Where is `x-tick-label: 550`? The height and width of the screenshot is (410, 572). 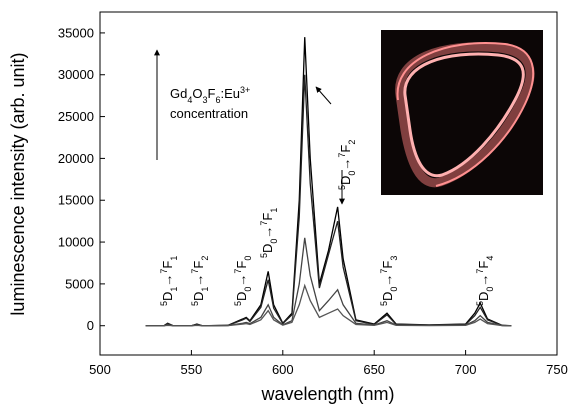
x-tick-label: 550 is located at coordinates (192, 369).